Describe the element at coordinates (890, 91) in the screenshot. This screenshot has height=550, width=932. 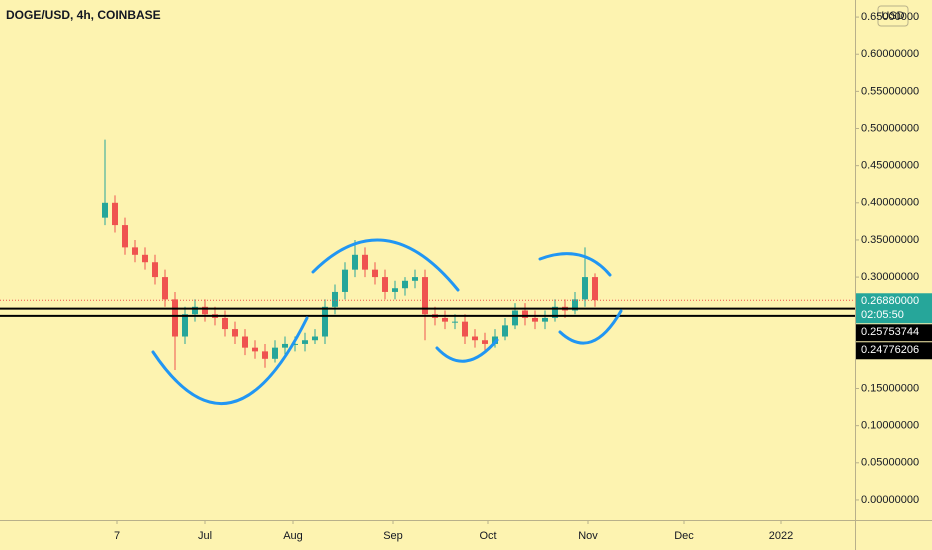
I see `y-tick-label: 0.55000000` at that location.